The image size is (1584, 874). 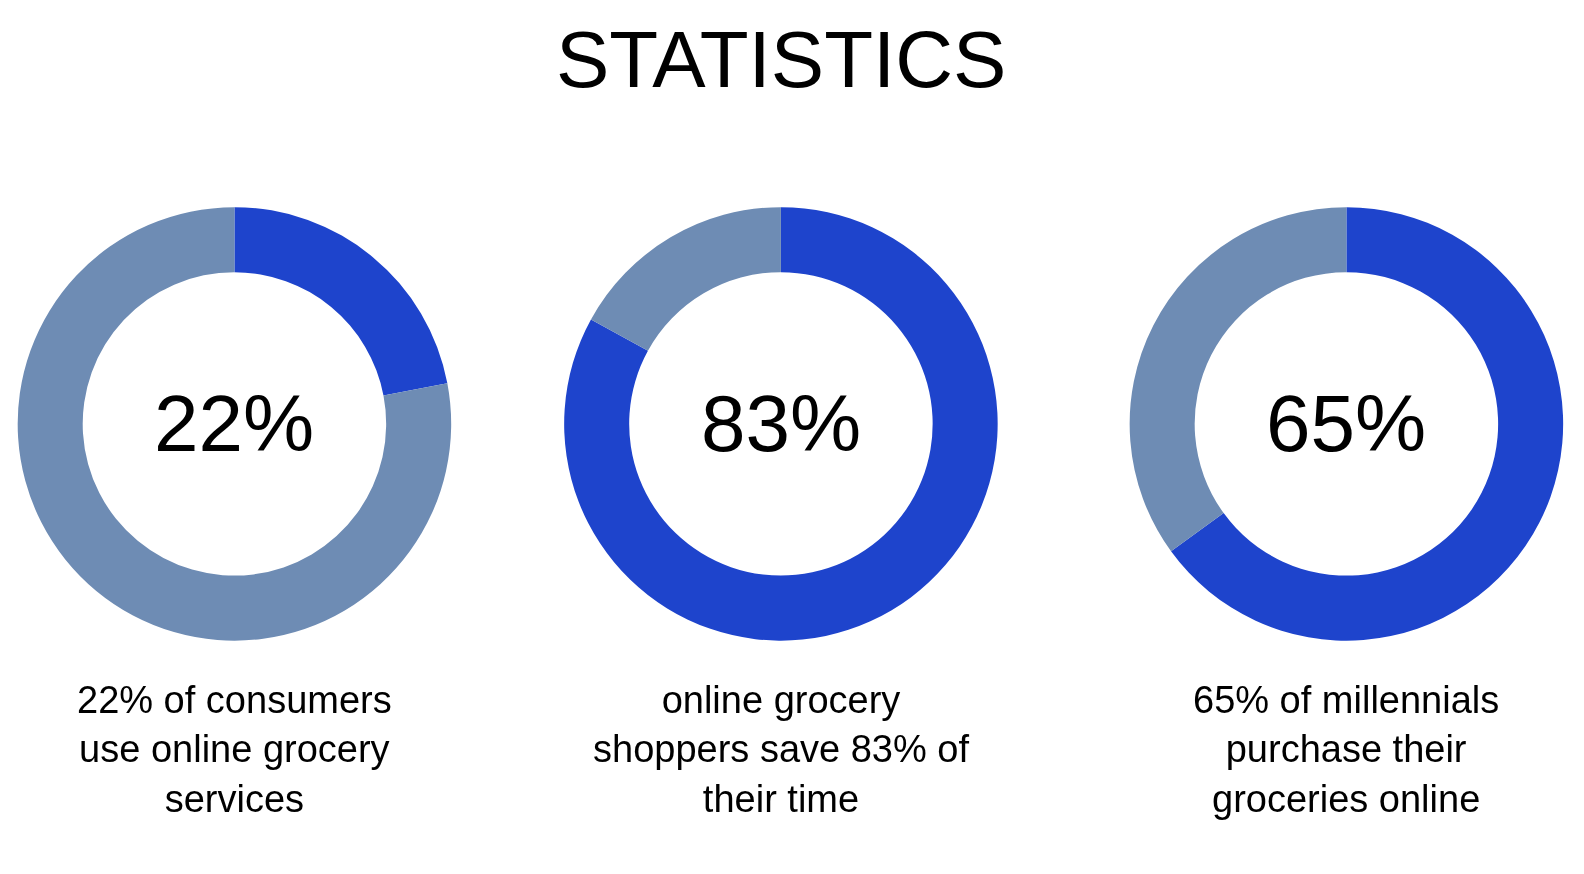 I want to click on text: 65% of millennials purchase their groceries online, so click(x=1346, y=749).